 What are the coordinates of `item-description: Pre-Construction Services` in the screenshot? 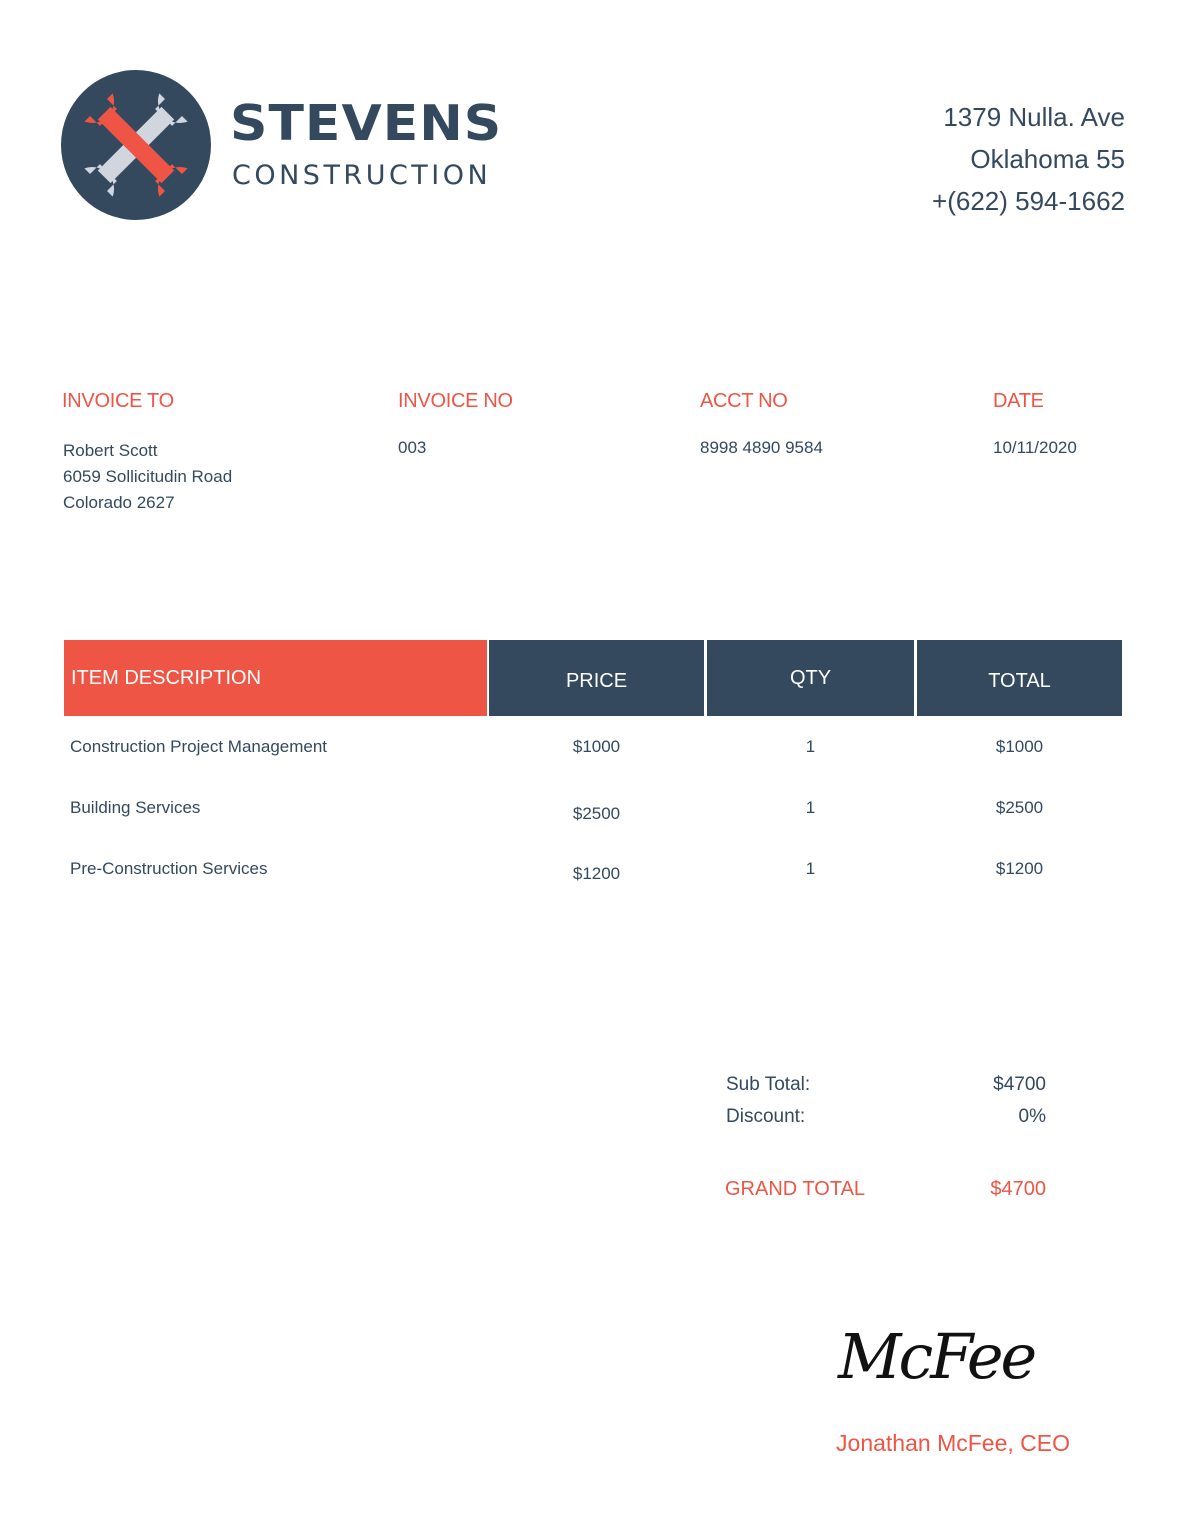 It's located at (169, 868).